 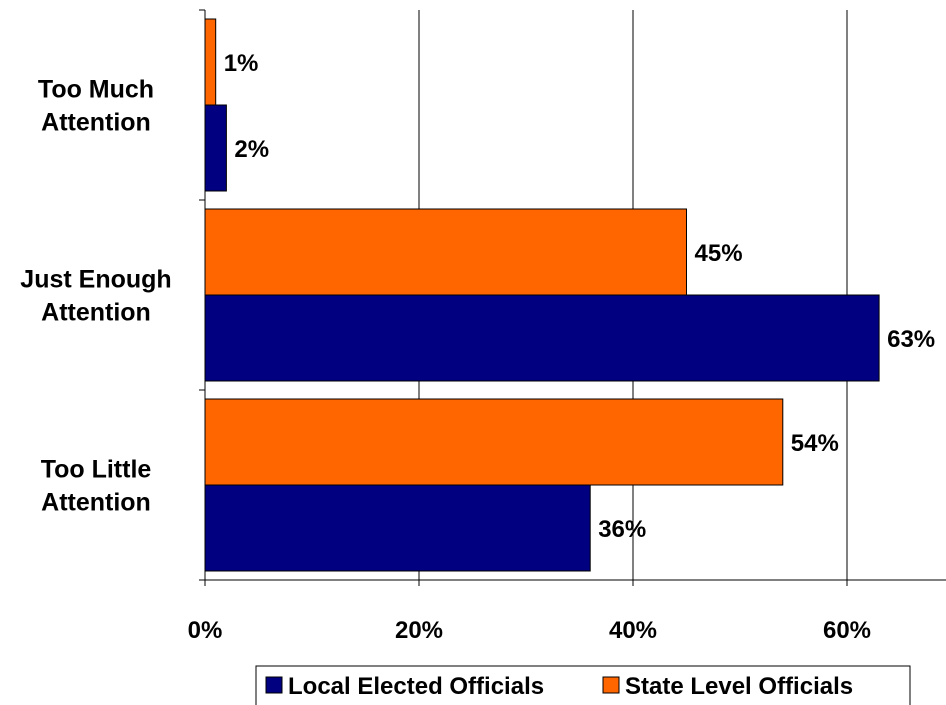 I want to click on legend-label-state: State Level Officials, so click(x=739, y=686).